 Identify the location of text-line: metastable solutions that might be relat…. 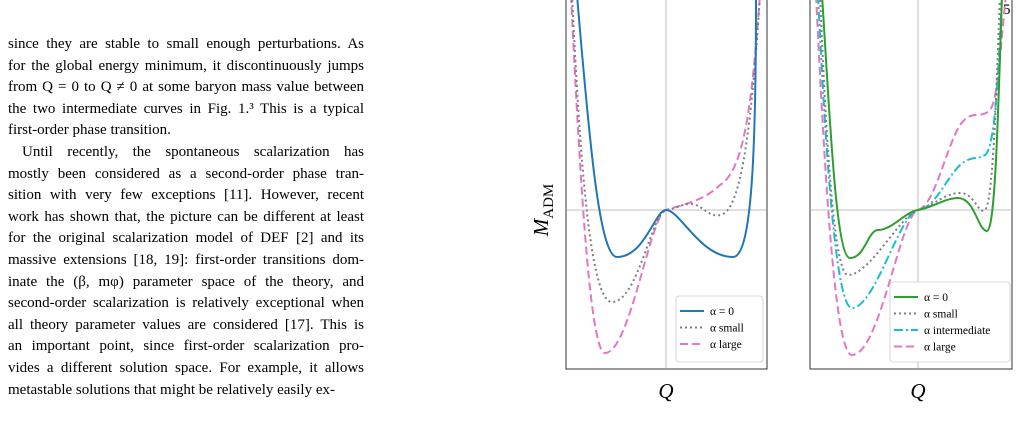
(171, 389).